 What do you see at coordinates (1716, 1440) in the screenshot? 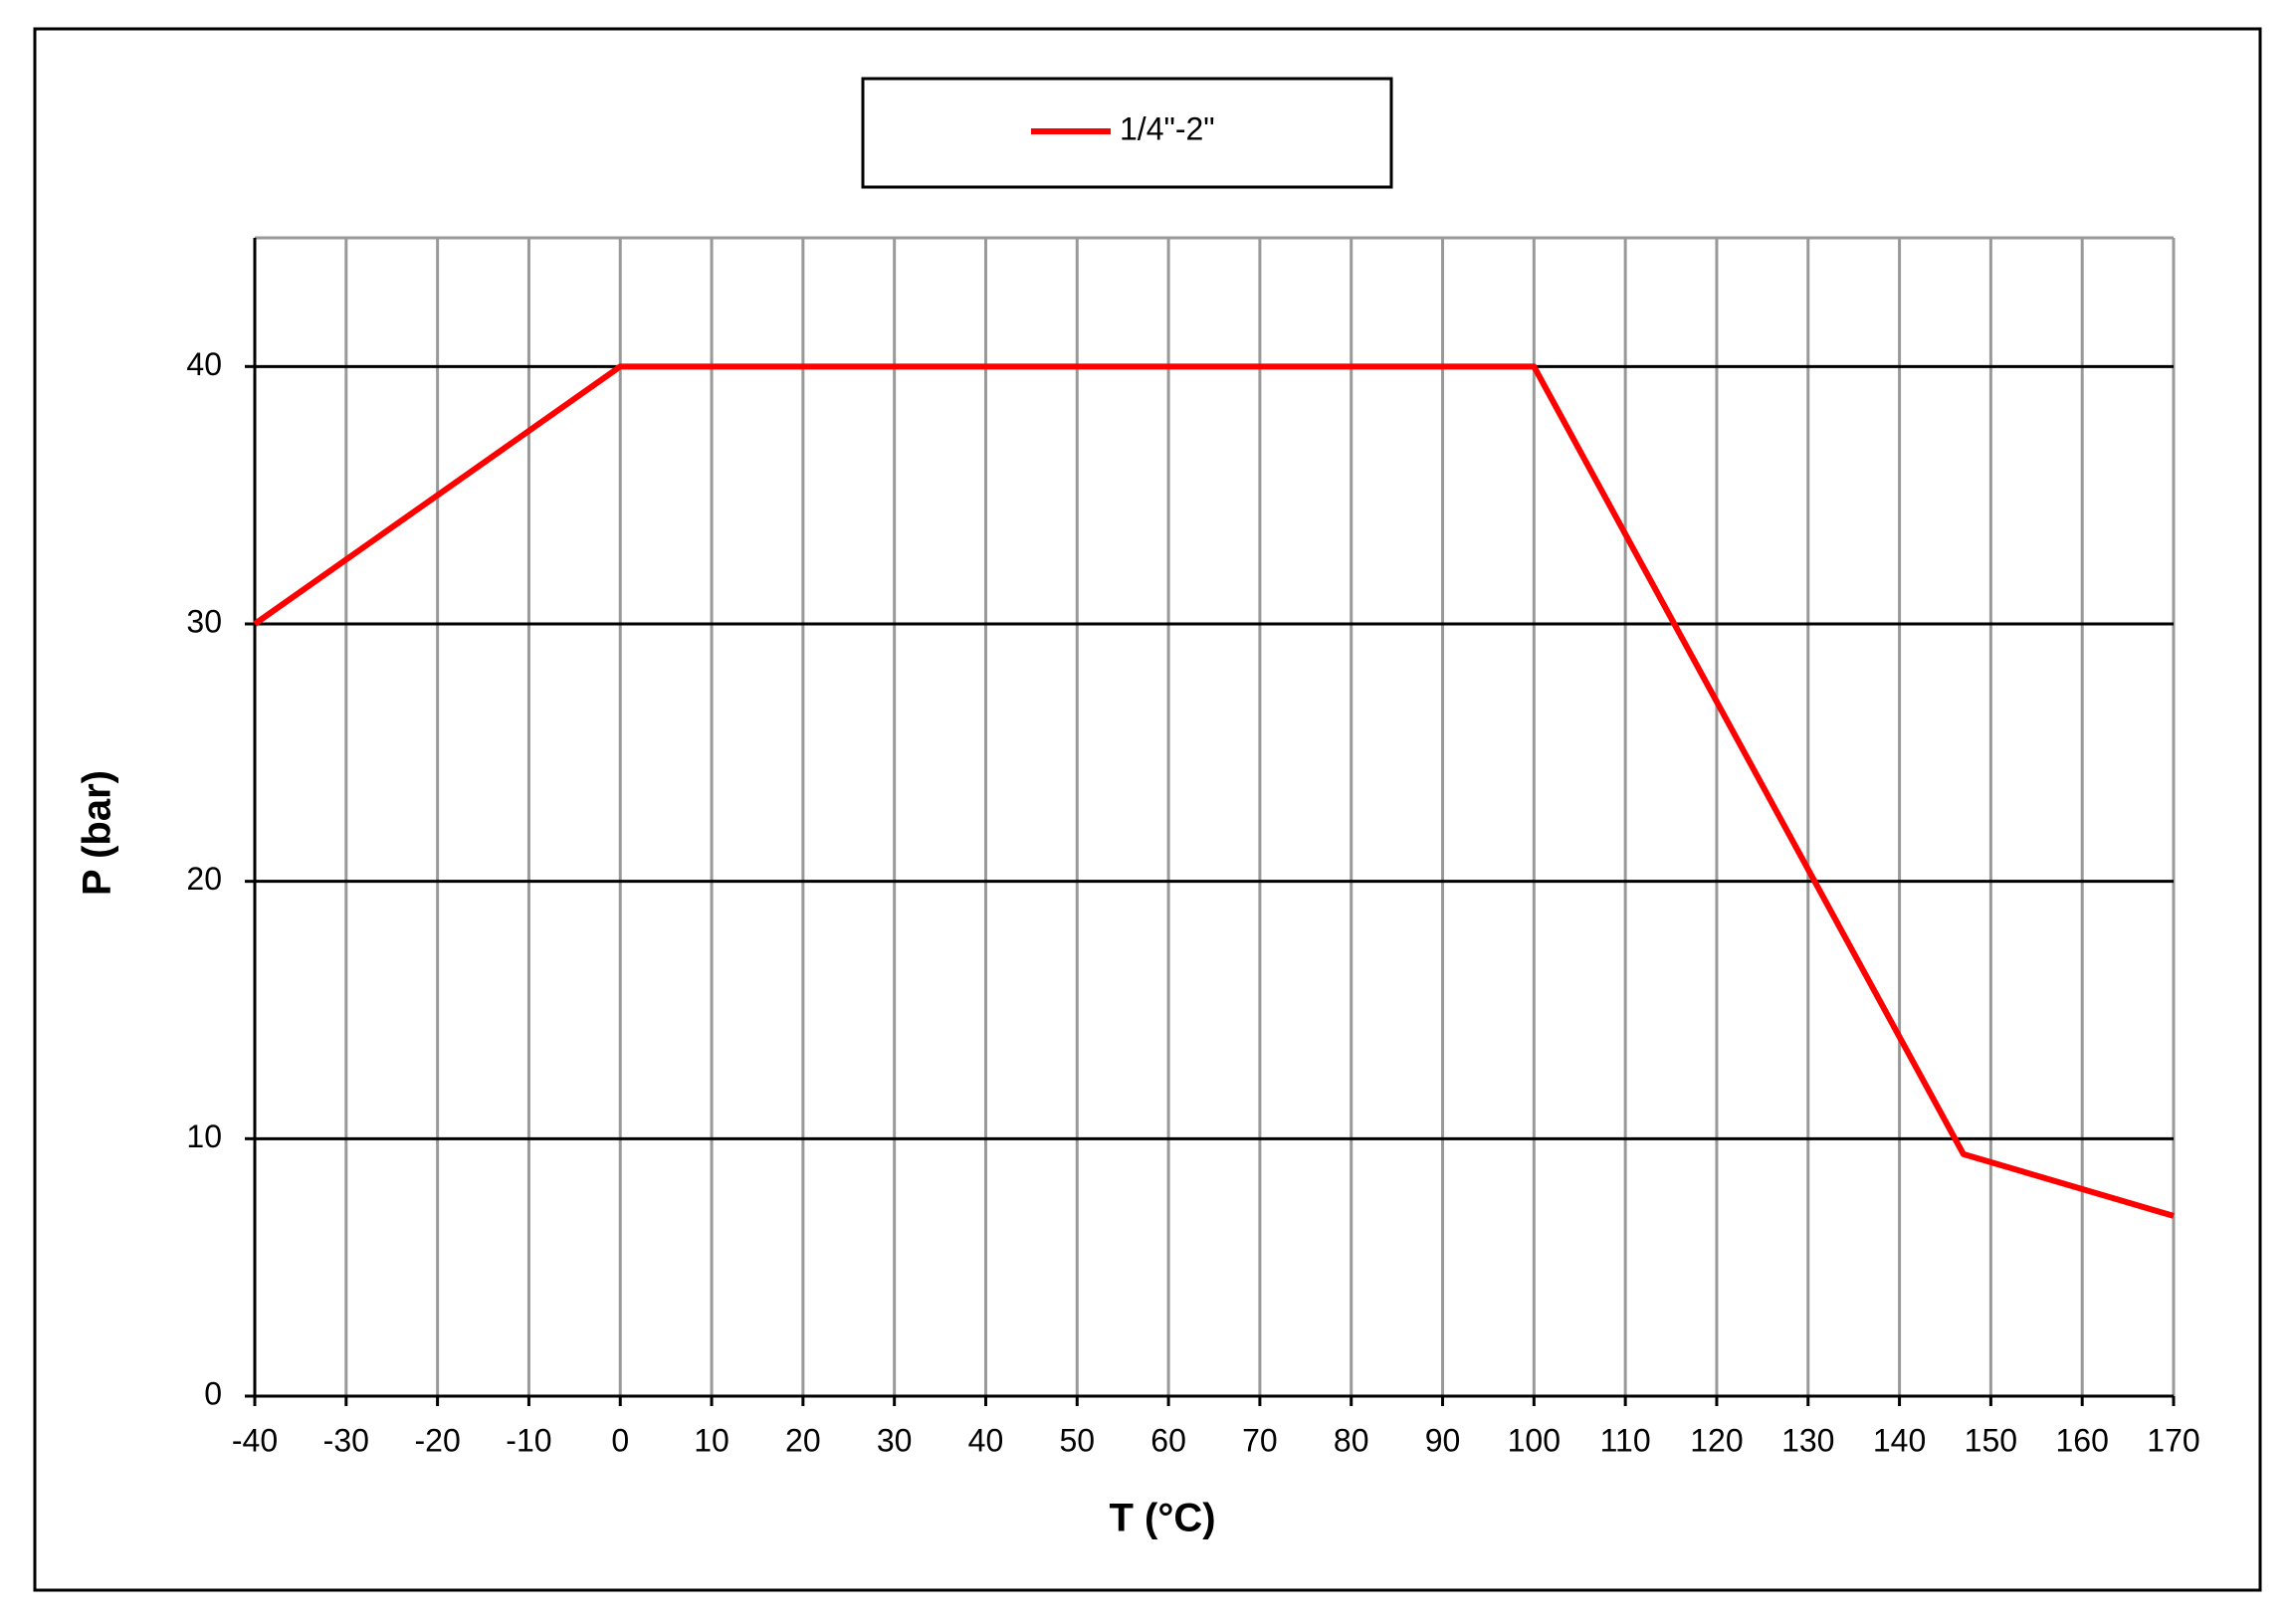
I see `x-tick-label: 120` at bounding box center [1716, 1440].